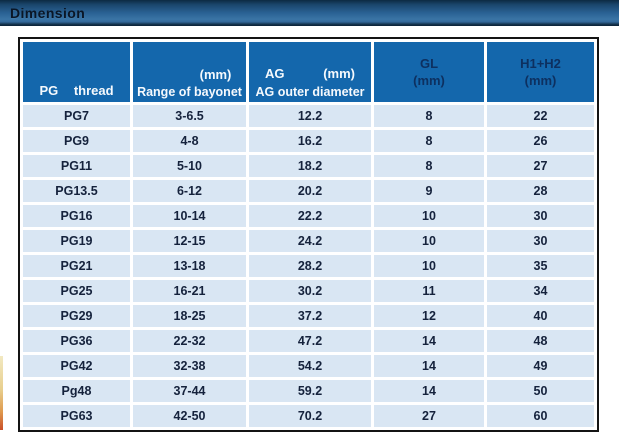 The image size is (619, 432). What do you see at coordinates (429, 63) in the screenshot?
I see `header-gl-label: GL` at bounding box center [429, 63].